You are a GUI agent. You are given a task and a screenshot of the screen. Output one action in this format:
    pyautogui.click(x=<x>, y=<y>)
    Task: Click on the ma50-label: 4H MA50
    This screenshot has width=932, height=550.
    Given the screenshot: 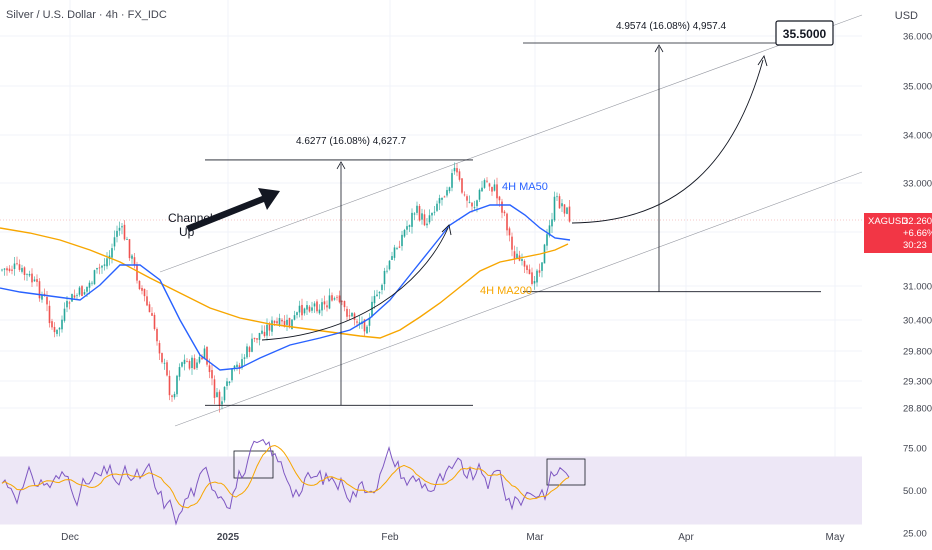 What is the action you would take?
    pyautogui.click(x=525, y=187)
    